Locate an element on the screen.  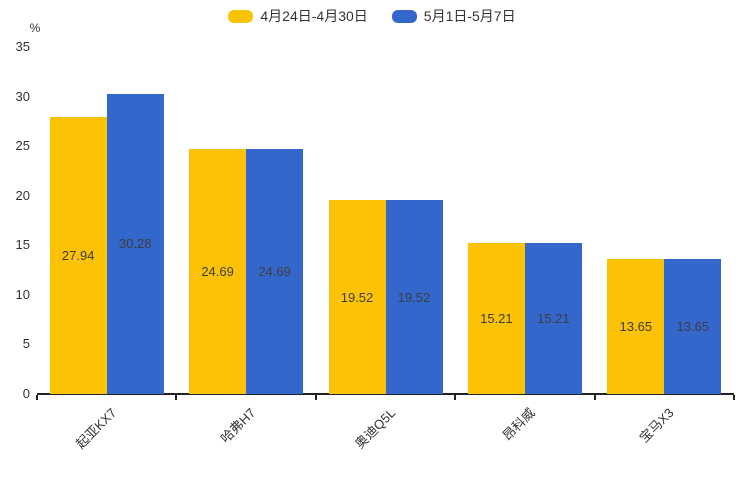
legend-label: 5月1日-5月7日 is located at coordinates (469, 16).